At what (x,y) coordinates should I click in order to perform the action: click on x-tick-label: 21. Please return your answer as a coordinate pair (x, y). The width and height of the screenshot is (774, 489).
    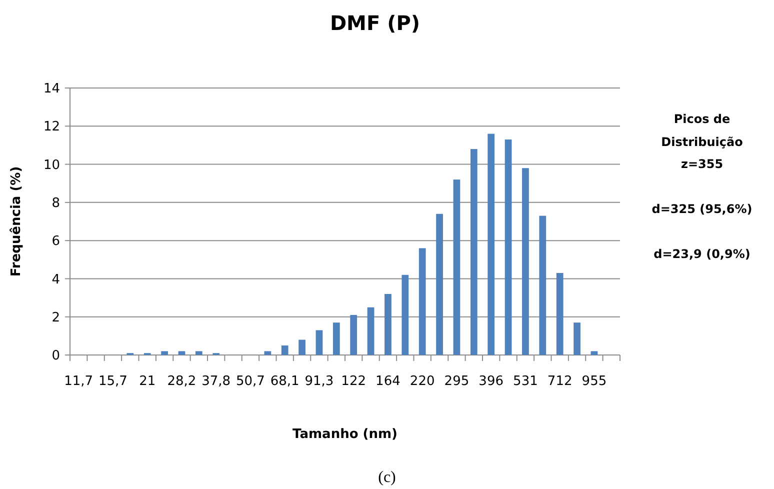
    Looking at the image, I should click on (147, 381).